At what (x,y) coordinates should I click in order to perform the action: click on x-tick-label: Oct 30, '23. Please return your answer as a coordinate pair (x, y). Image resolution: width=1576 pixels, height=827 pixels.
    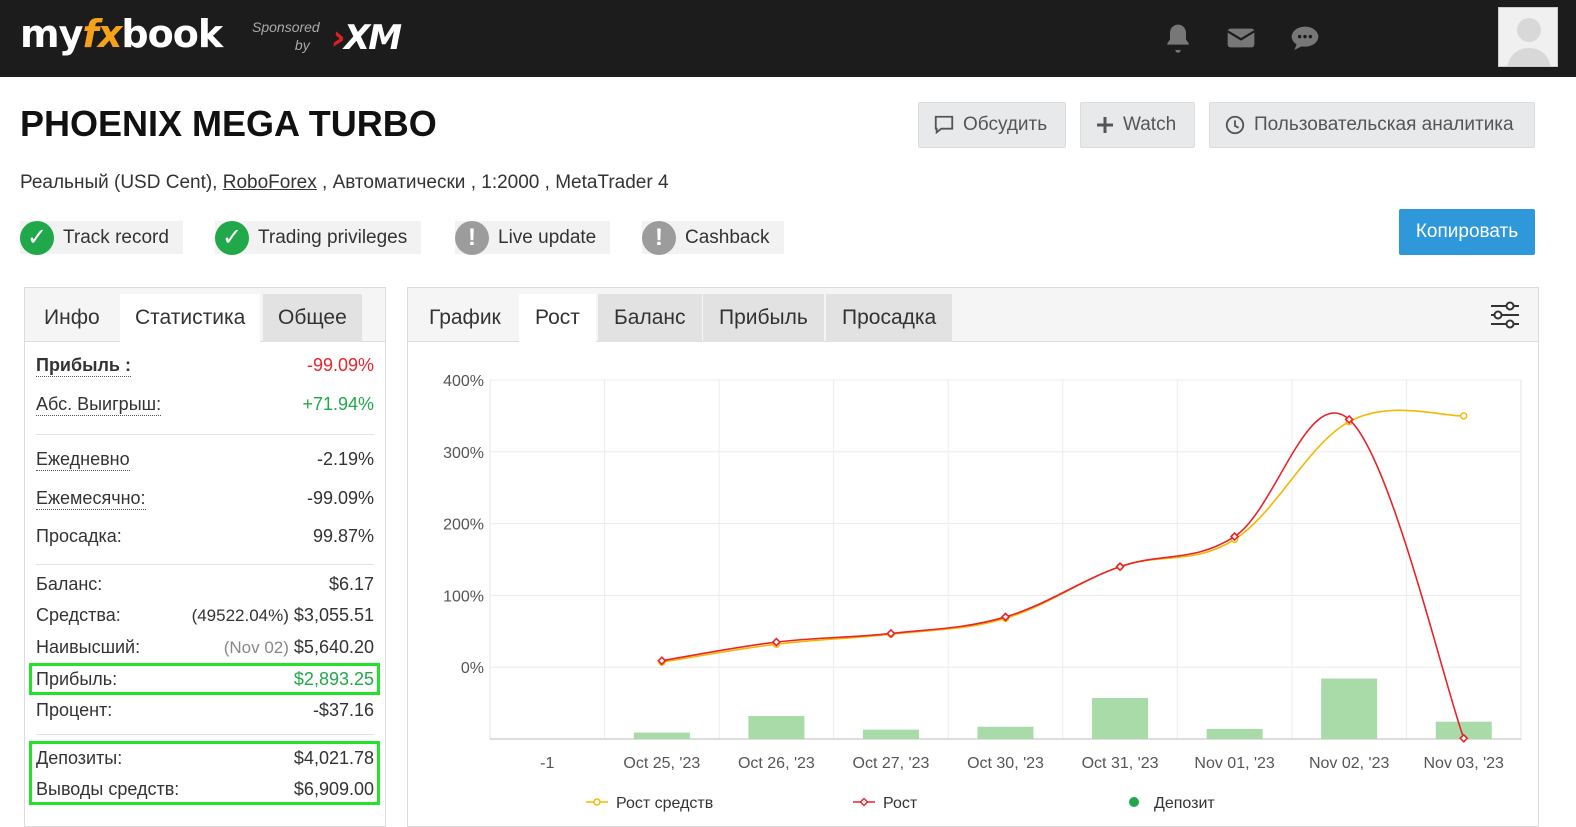
    Looking at the image, I should click on (1005, 763).